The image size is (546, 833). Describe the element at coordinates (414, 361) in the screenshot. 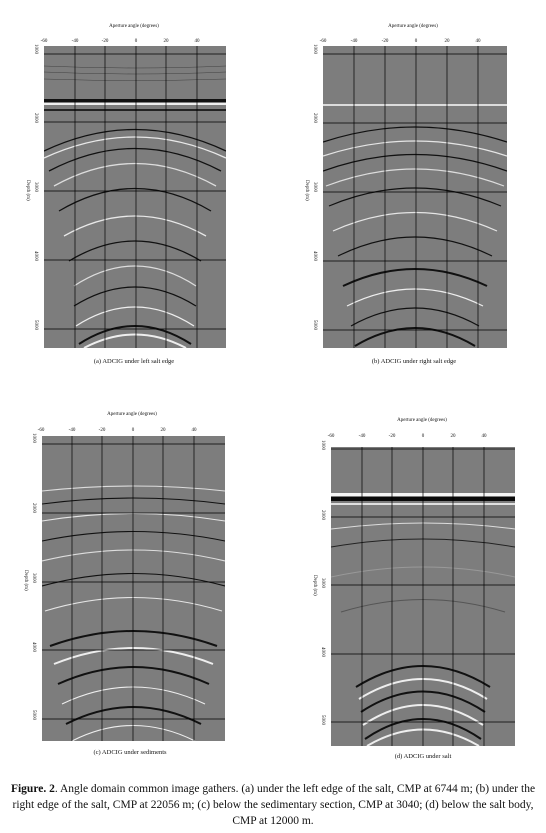

I see `panel-caption: (b) ADCIG under right salt edge` at that location.